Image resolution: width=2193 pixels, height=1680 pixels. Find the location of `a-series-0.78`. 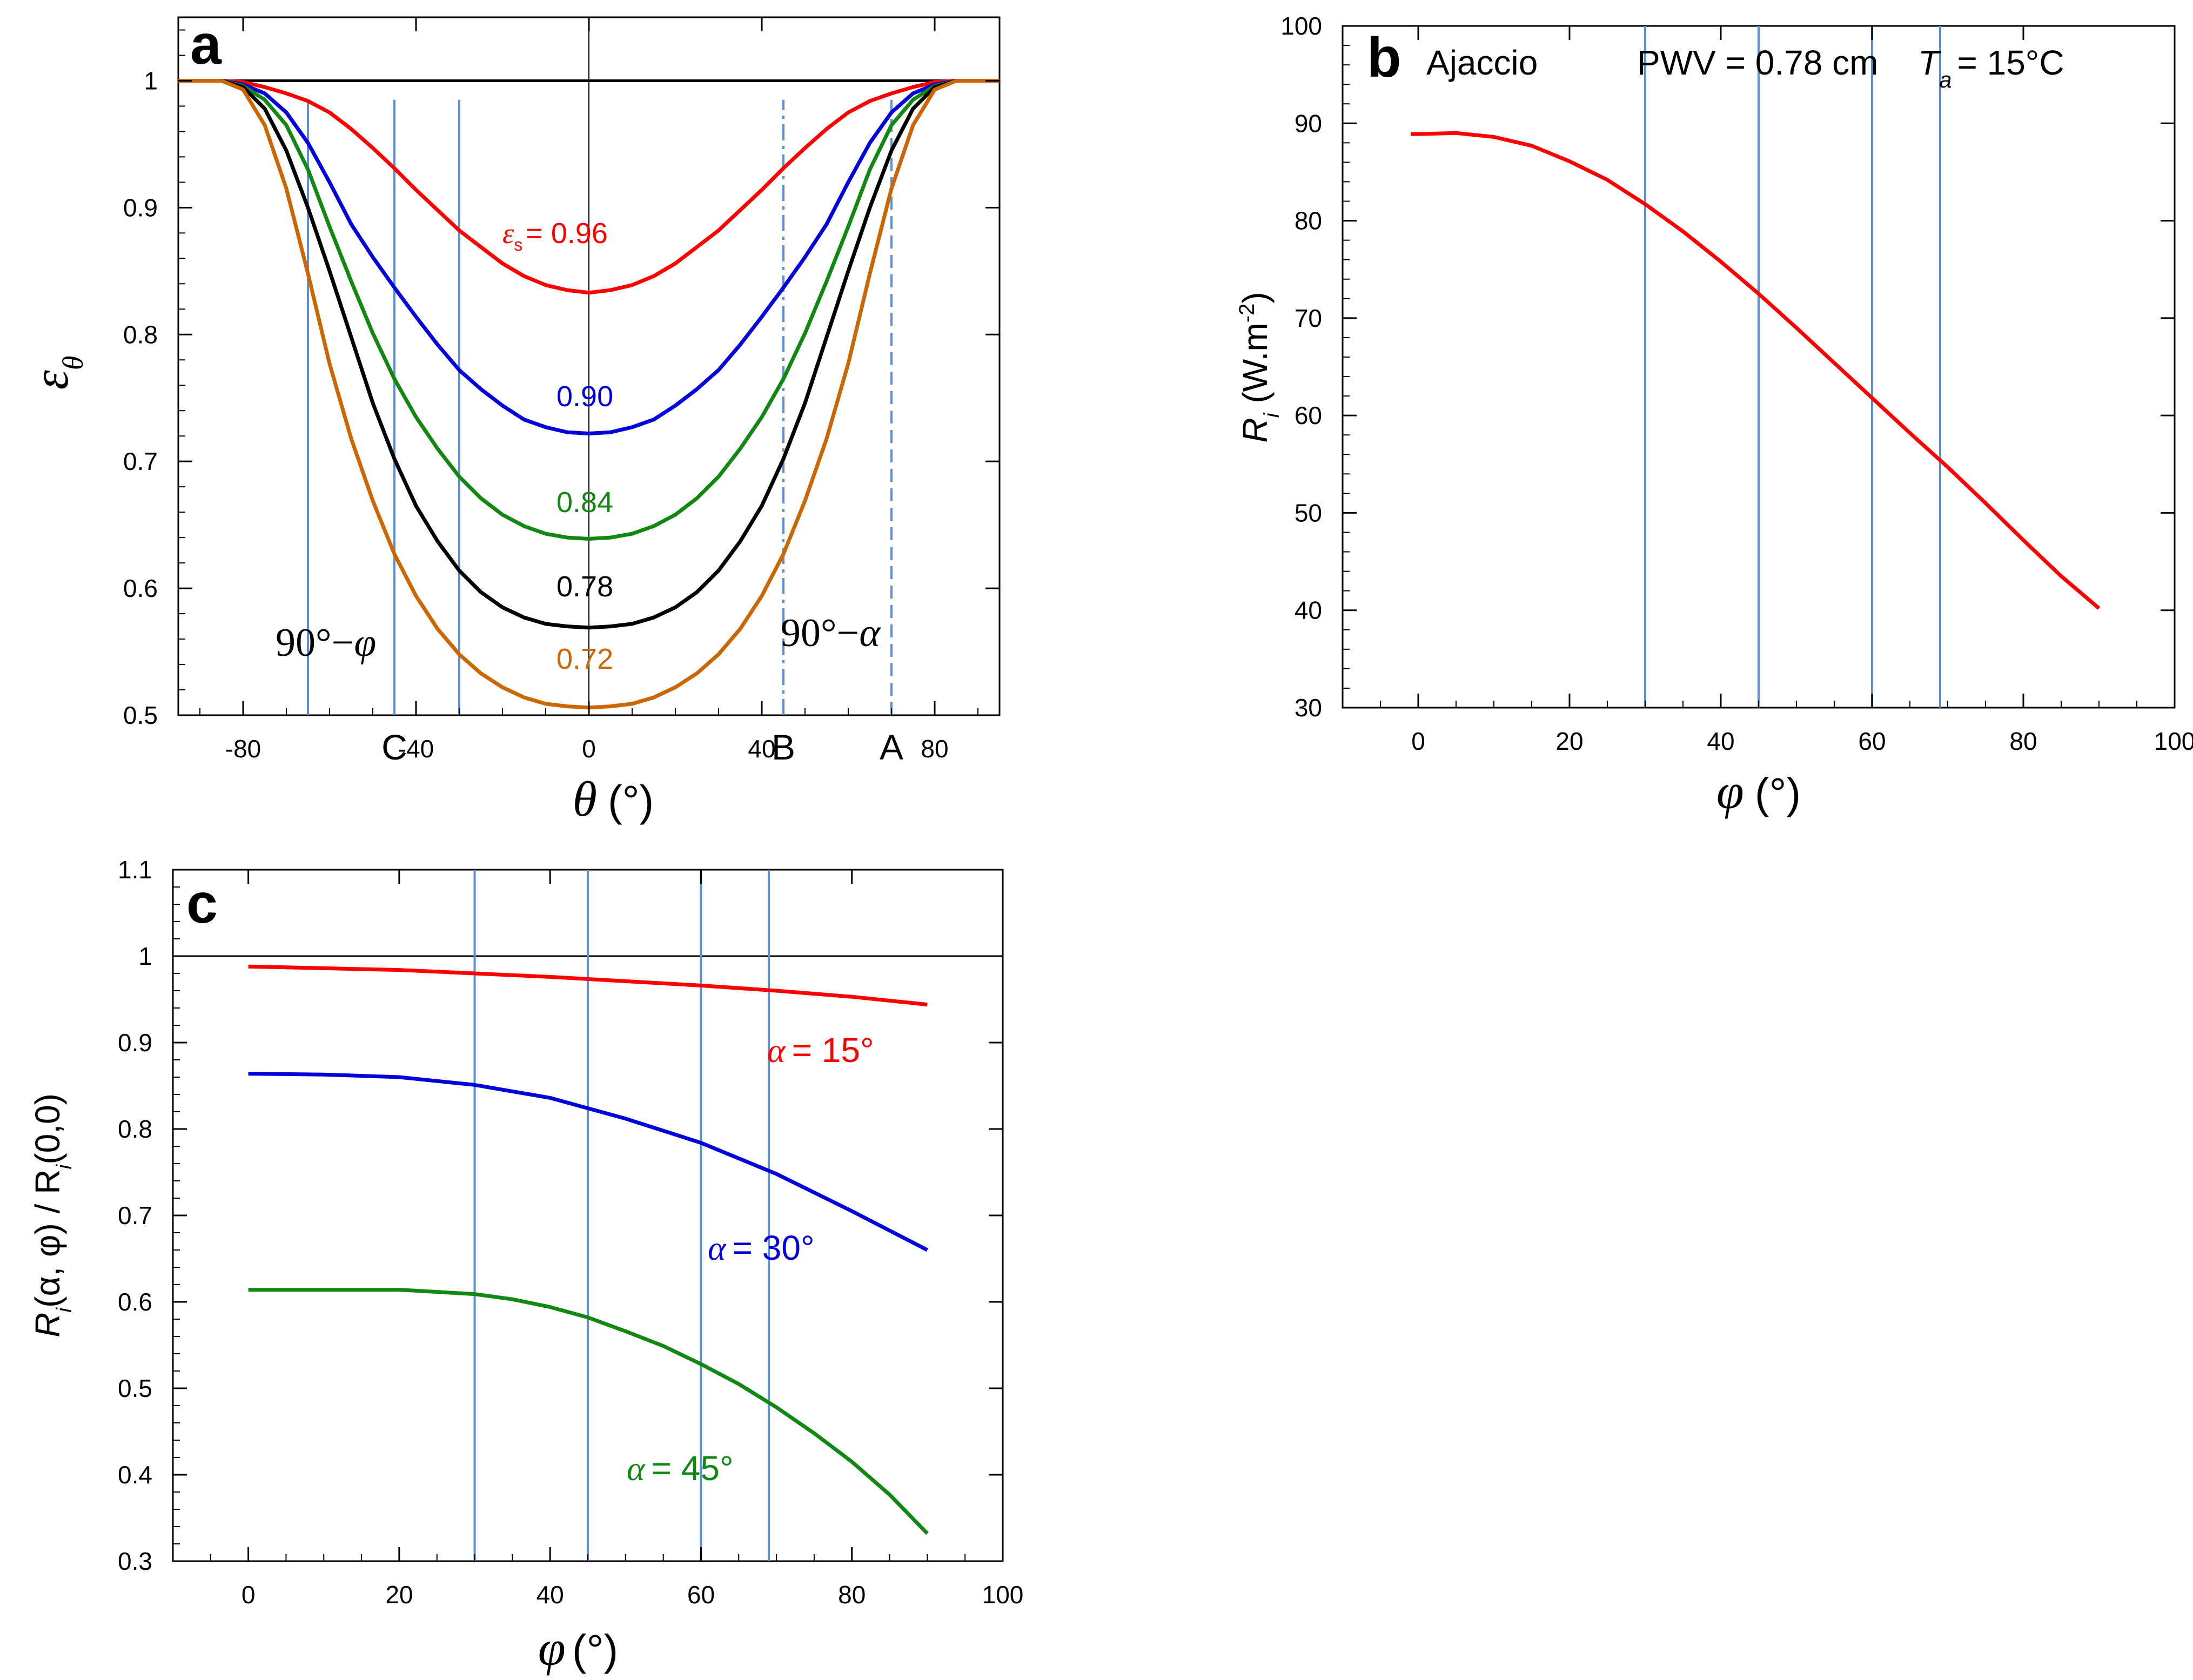

a-series-0.78 is located at coordinates (589, 355).